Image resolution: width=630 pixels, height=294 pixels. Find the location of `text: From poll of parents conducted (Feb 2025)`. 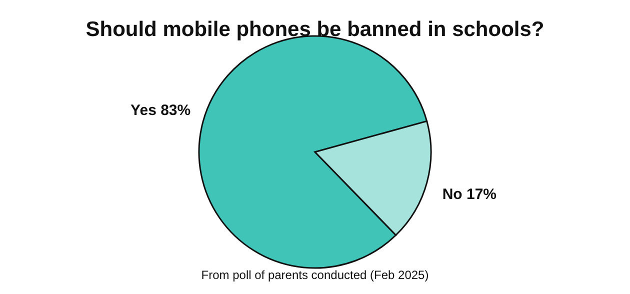

text: From poll of parents conducted (Feb 2025) is located at coordinates (315, 275).